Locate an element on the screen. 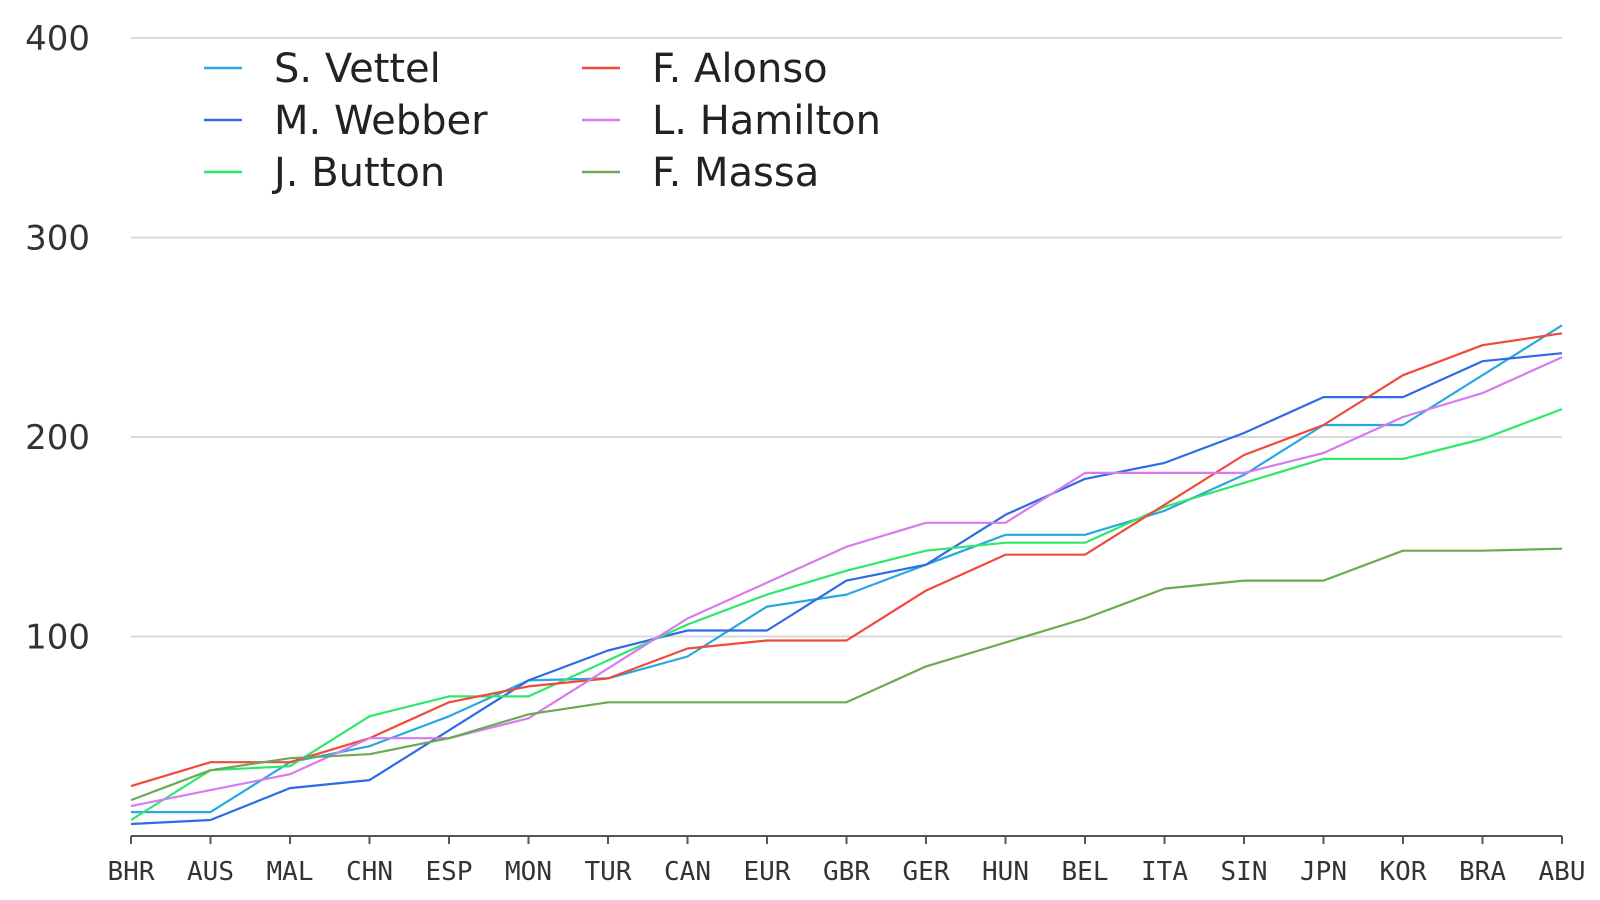 This screenshot has height=900, width=1600. x-tick-label: ESP is located at coordinates (449, 872).